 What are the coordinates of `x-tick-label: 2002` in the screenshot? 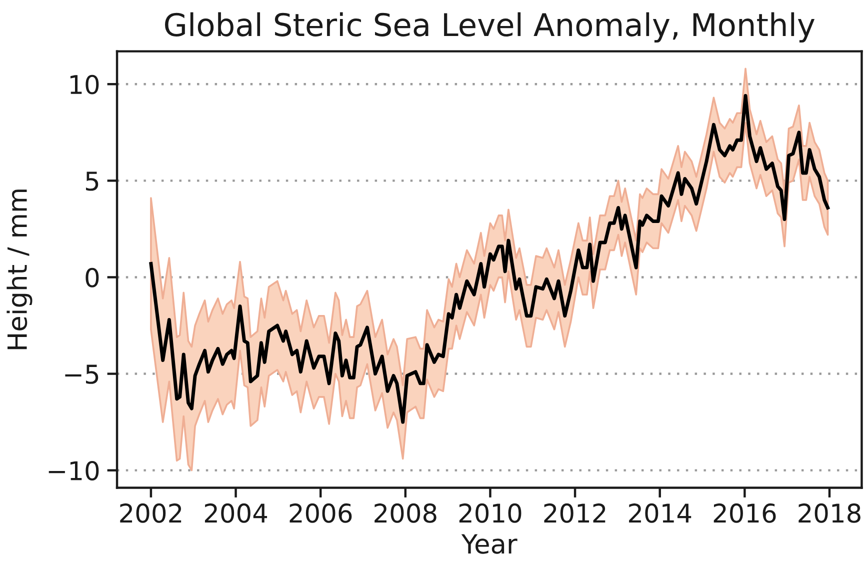 It's located at (151, 513).